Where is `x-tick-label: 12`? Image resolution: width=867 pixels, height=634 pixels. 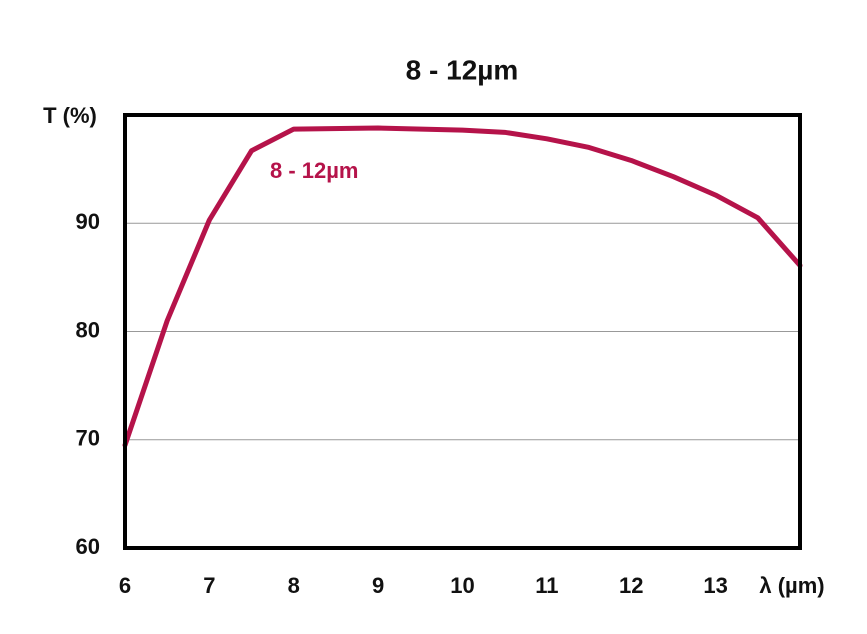
x-tick-label: 12 is located at coordinates (631, 585).